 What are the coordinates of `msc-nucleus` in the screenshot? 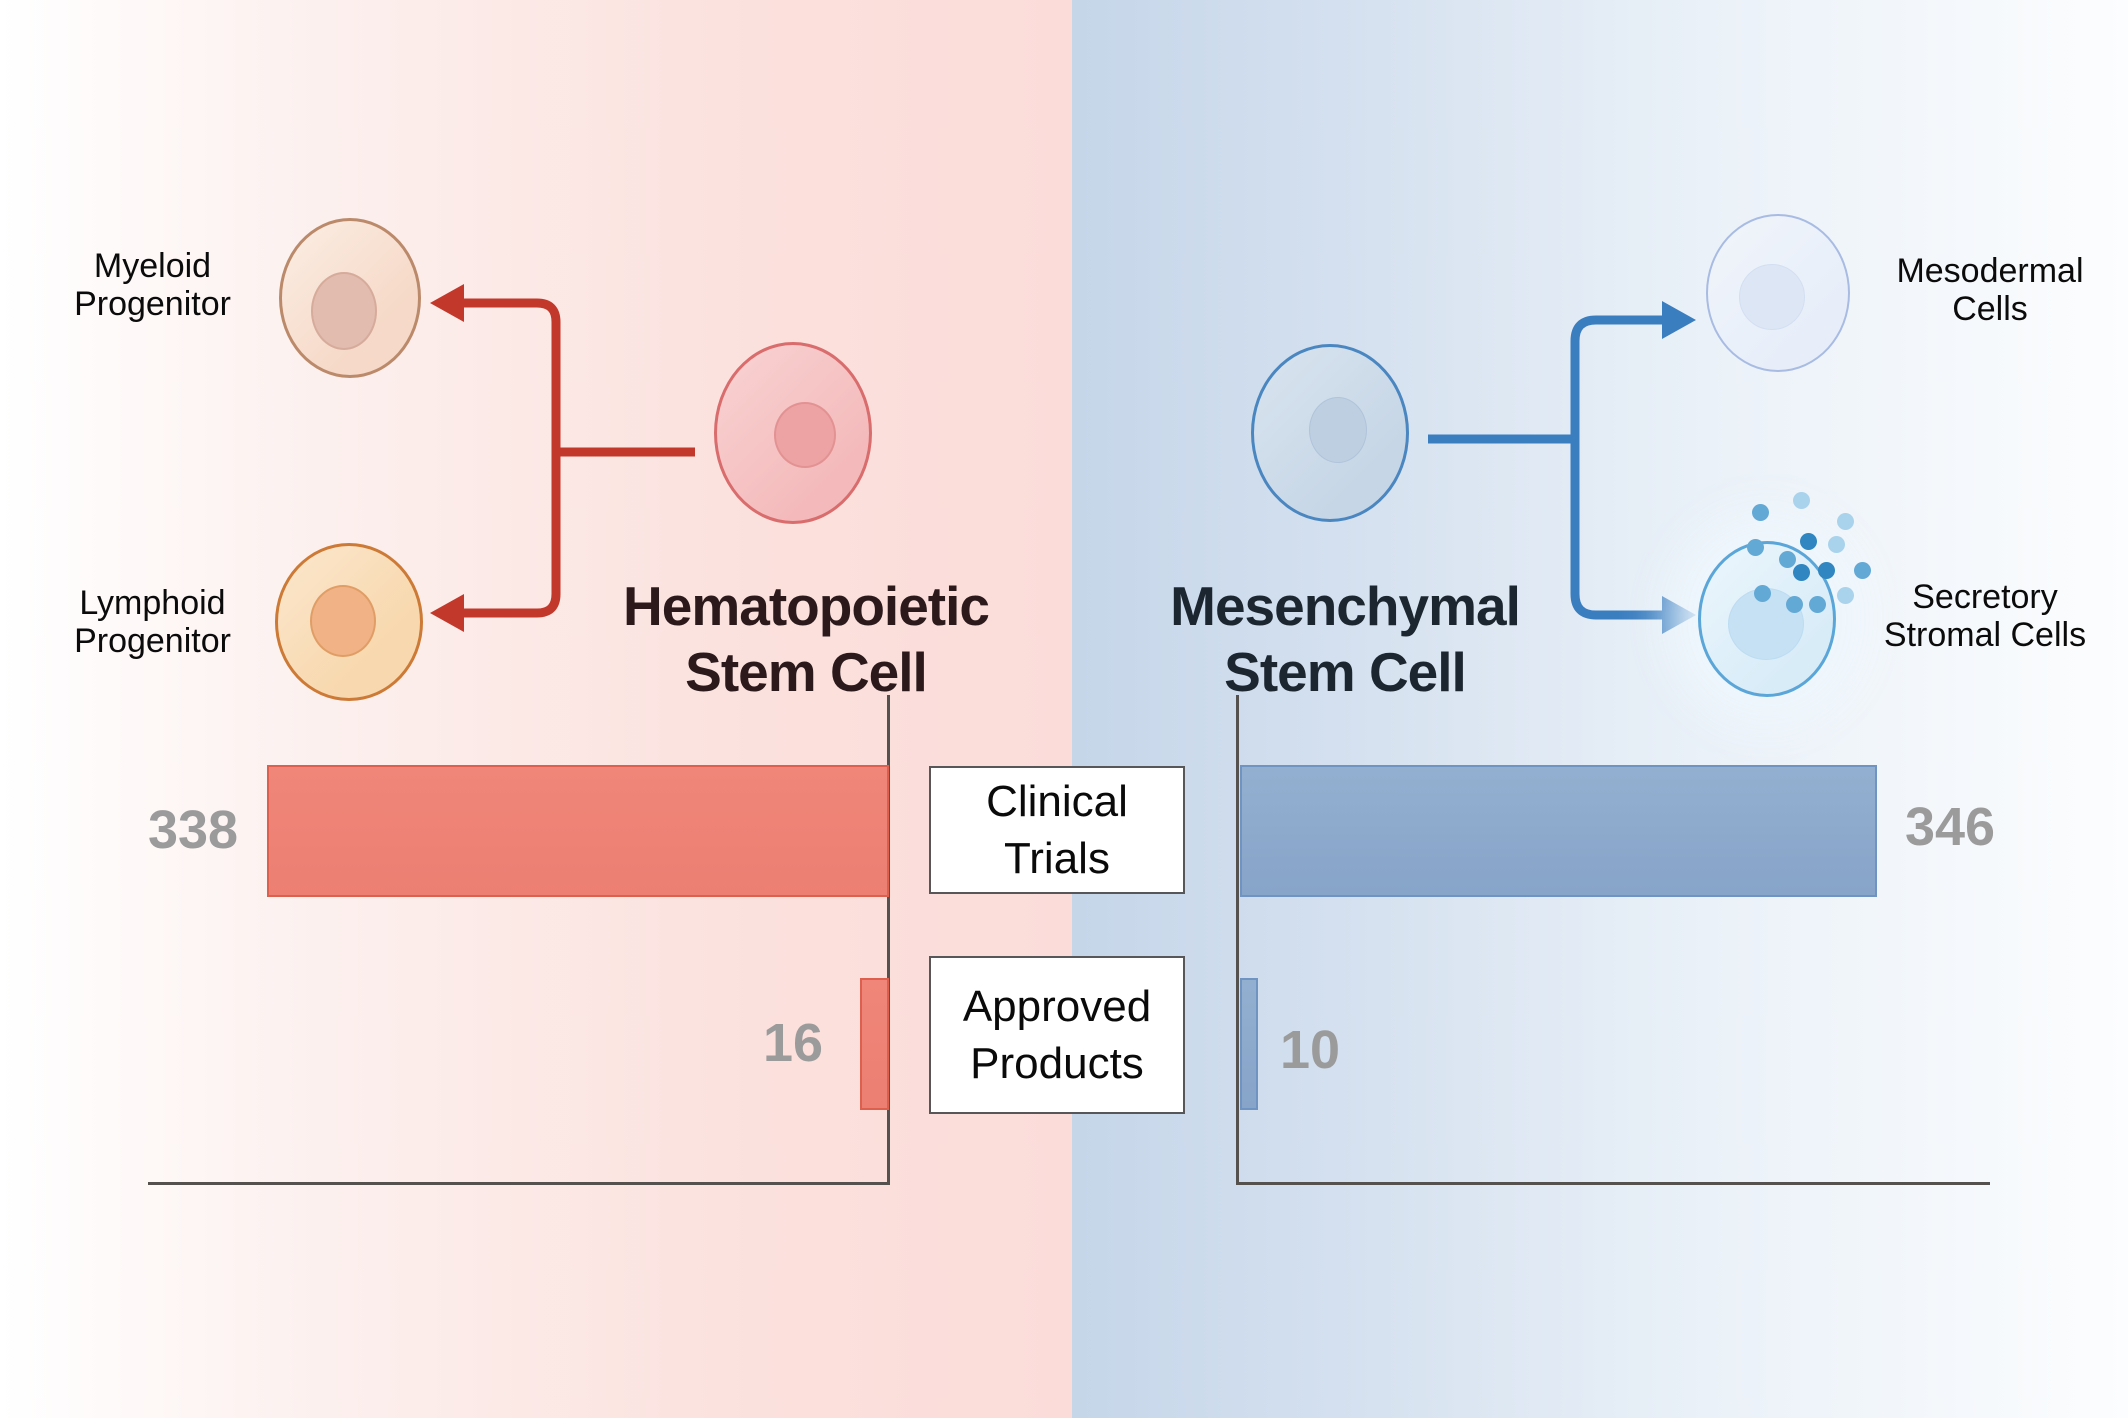 It's located at (1338, 430).